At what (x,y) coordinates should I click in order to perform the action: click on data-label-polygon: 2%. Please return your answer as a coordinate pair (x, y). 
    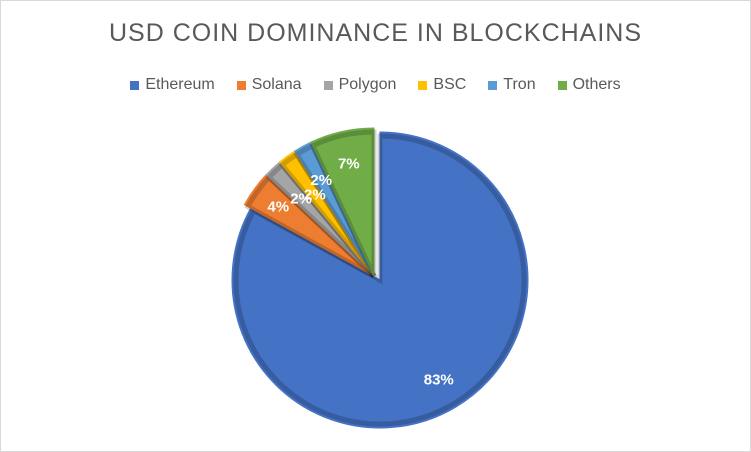
    Looking at the image, I should click on (301, 198).